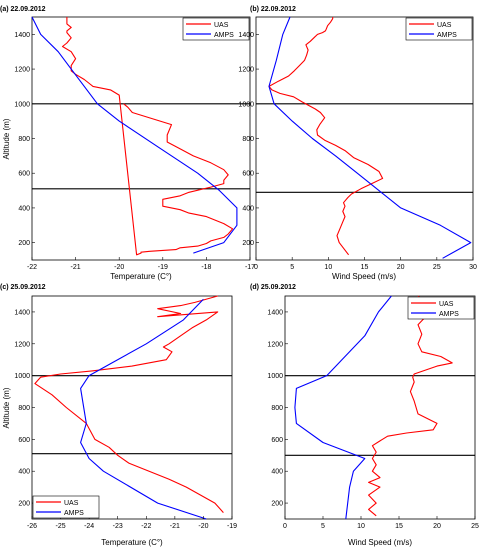  Describe the element at coordinates (23, 9) in the screenshot. I see `panel-label: (a) 22.09.2012` at that location.